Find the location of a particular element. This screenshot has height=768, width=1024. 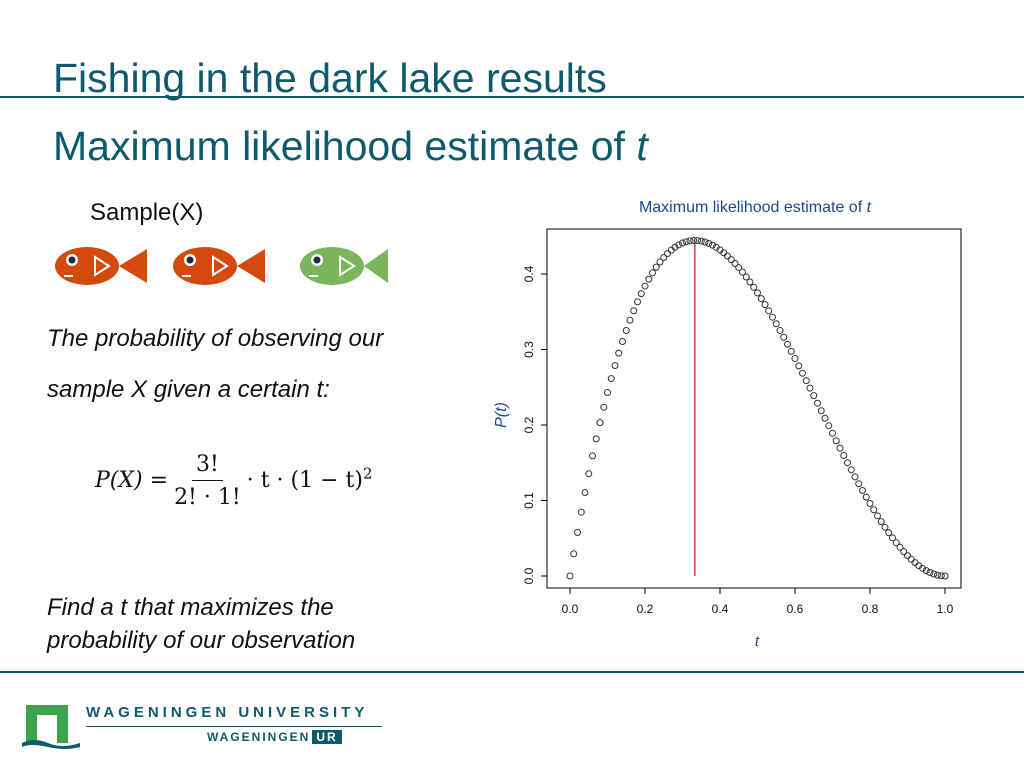

likelihood-formula: P(X) = 3! 2! · 1! · t · (1 − t)2 is located at coordinates (234, 481).